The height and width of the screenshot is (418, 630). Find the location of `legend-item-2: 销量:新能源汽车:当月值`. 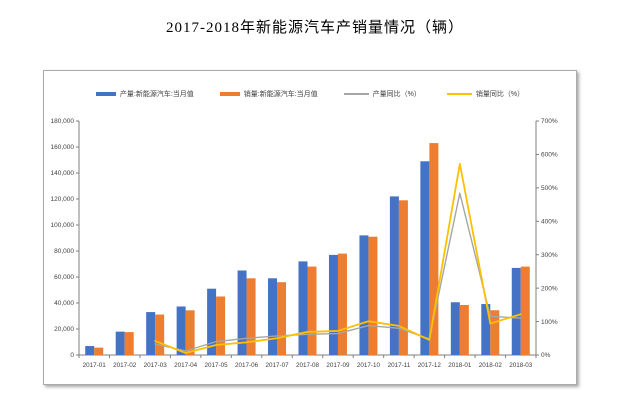

legend-item-2: 销量:新能源汽车:当月值 is located at coordinates (268, 94).